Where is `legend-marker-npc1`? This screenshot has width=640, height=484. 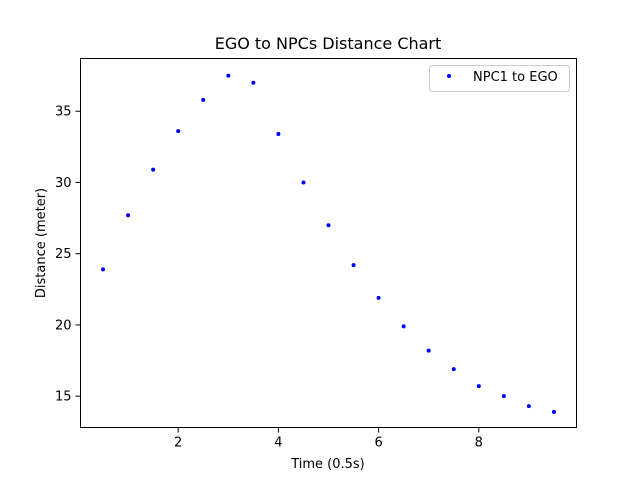
legend-marker-npc1 is located at coordinates (449, 76).